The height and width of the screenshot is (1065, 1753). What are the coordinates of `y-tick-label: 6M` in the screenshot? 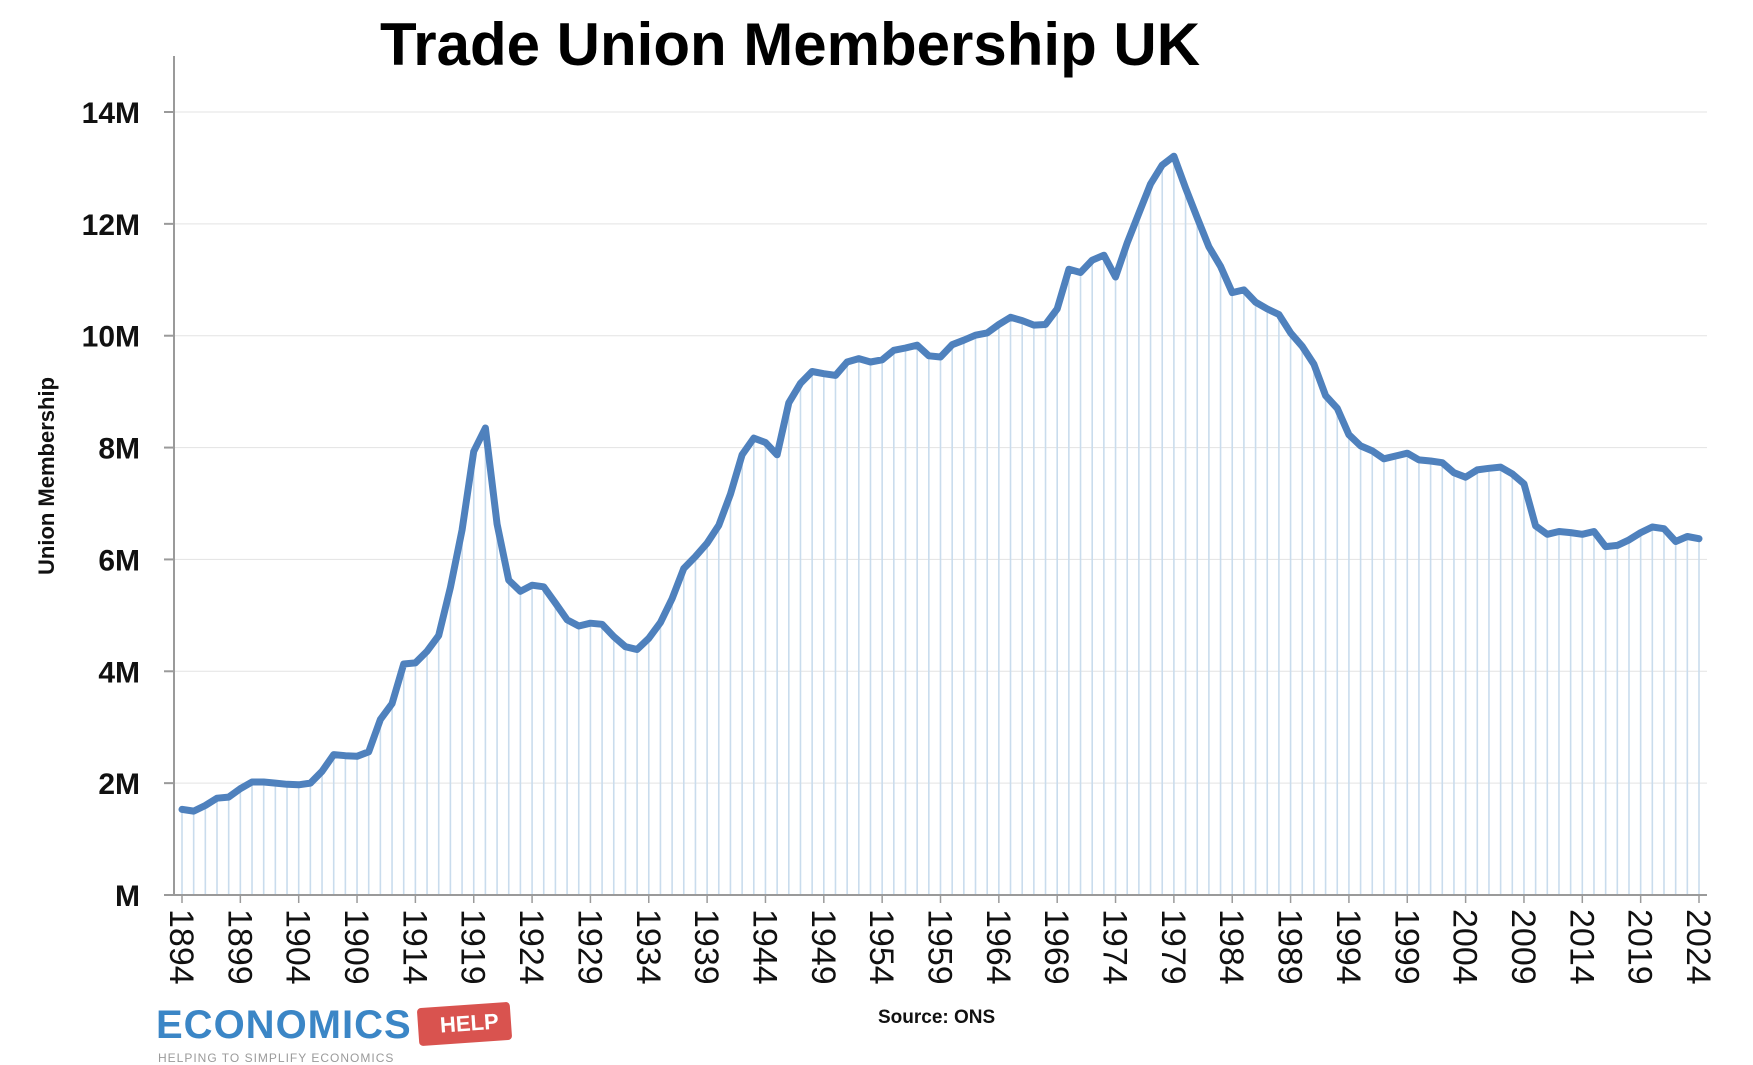 It's located at (119, 560).